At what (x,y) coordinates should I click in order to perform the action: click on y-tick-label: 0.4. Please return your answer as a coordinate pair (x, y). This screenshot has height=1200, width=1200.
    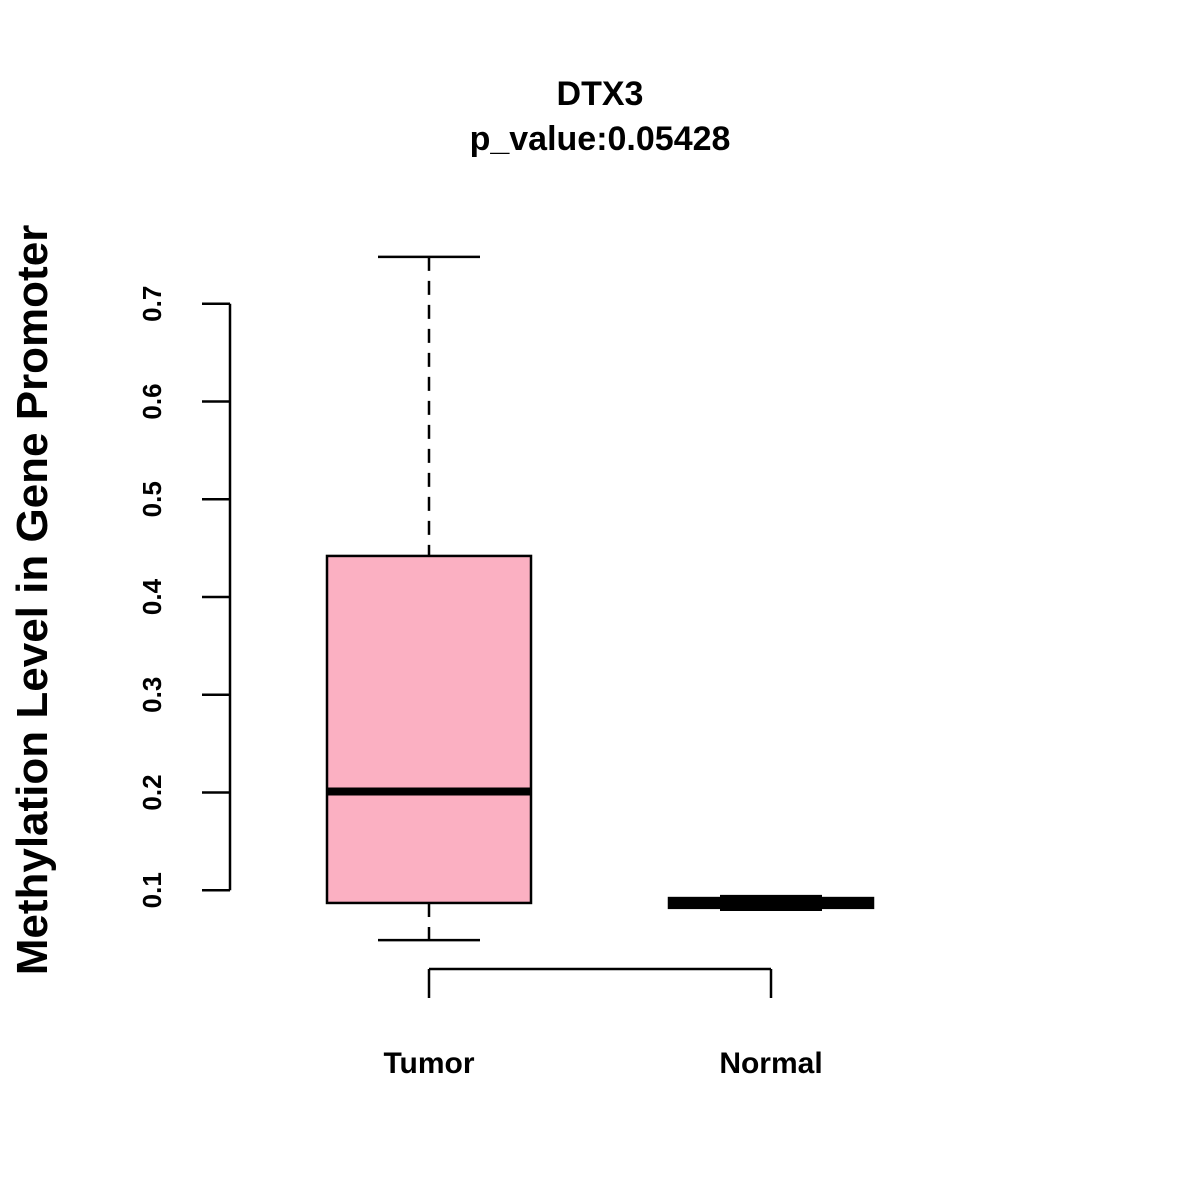
    Looking at the image, I should click on (152, 596).